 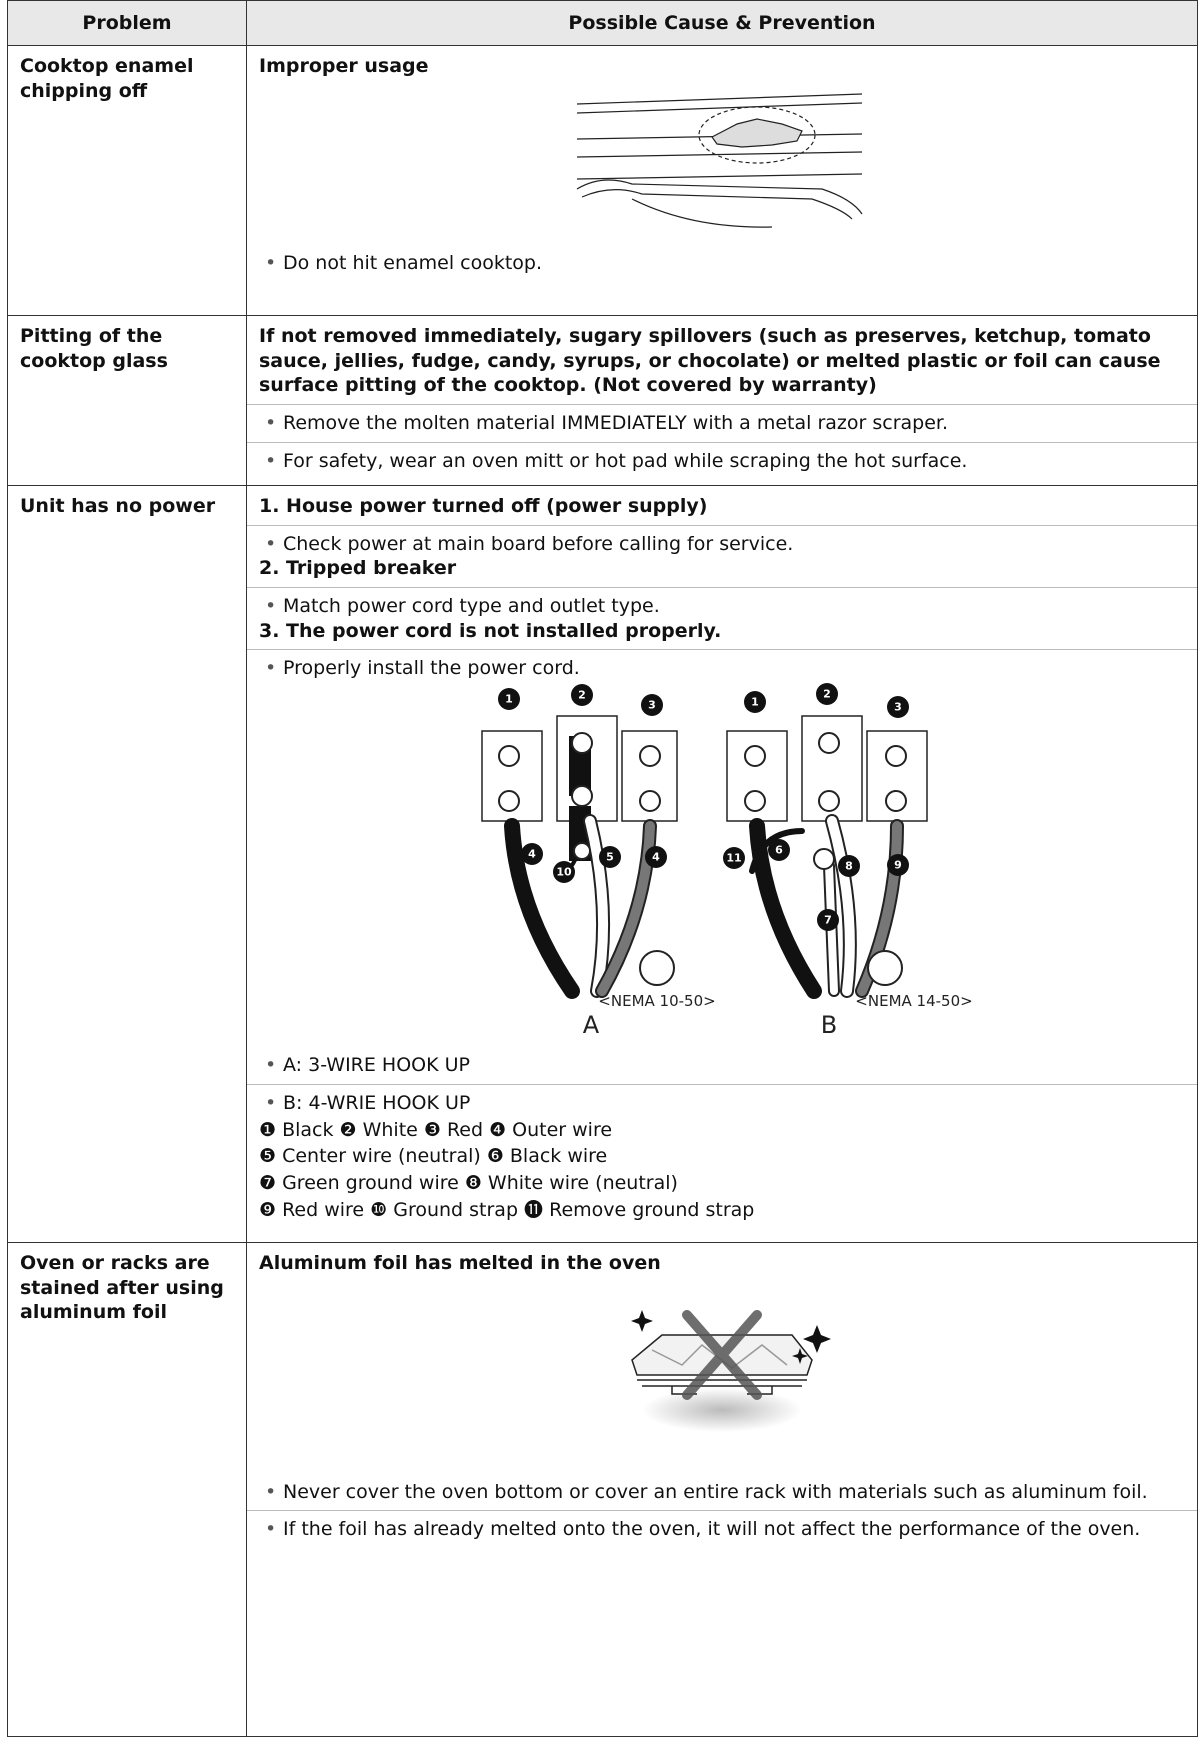 I want to click on callout: 5, so click(x=610, y=857).